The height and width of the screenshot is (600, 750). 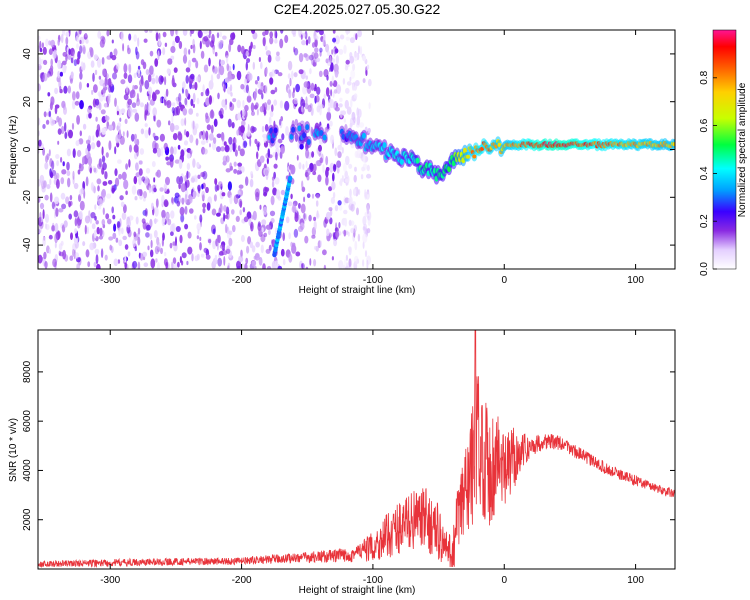 What do you see at coordinates (27, 197) in the screenshot?
I see `spectrogram-y-tick-label: -20` at bounding box center [27, 197].